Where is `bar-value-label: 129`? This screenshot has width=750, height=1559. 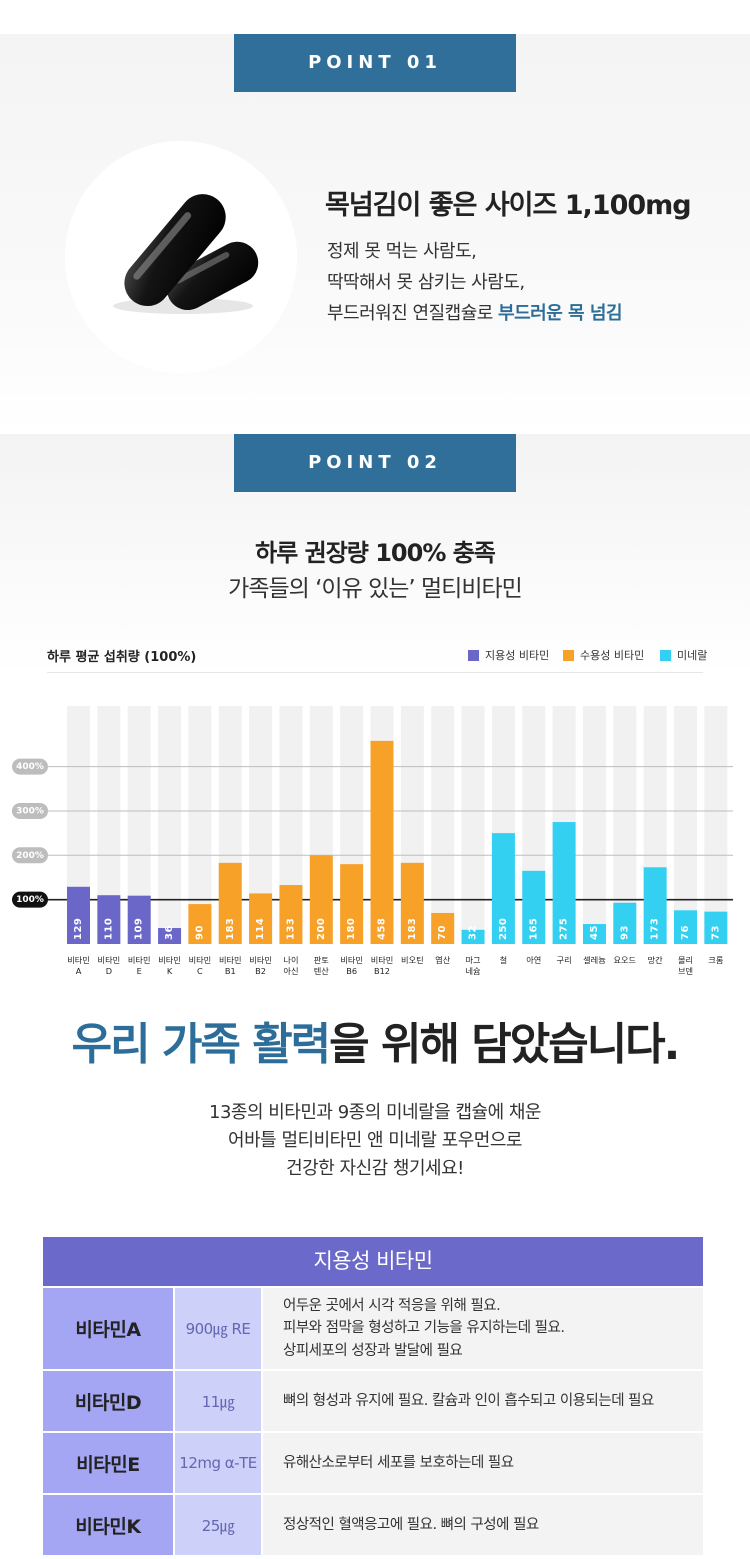 bar-value-label: 129 is located at coordinates (78, 929).